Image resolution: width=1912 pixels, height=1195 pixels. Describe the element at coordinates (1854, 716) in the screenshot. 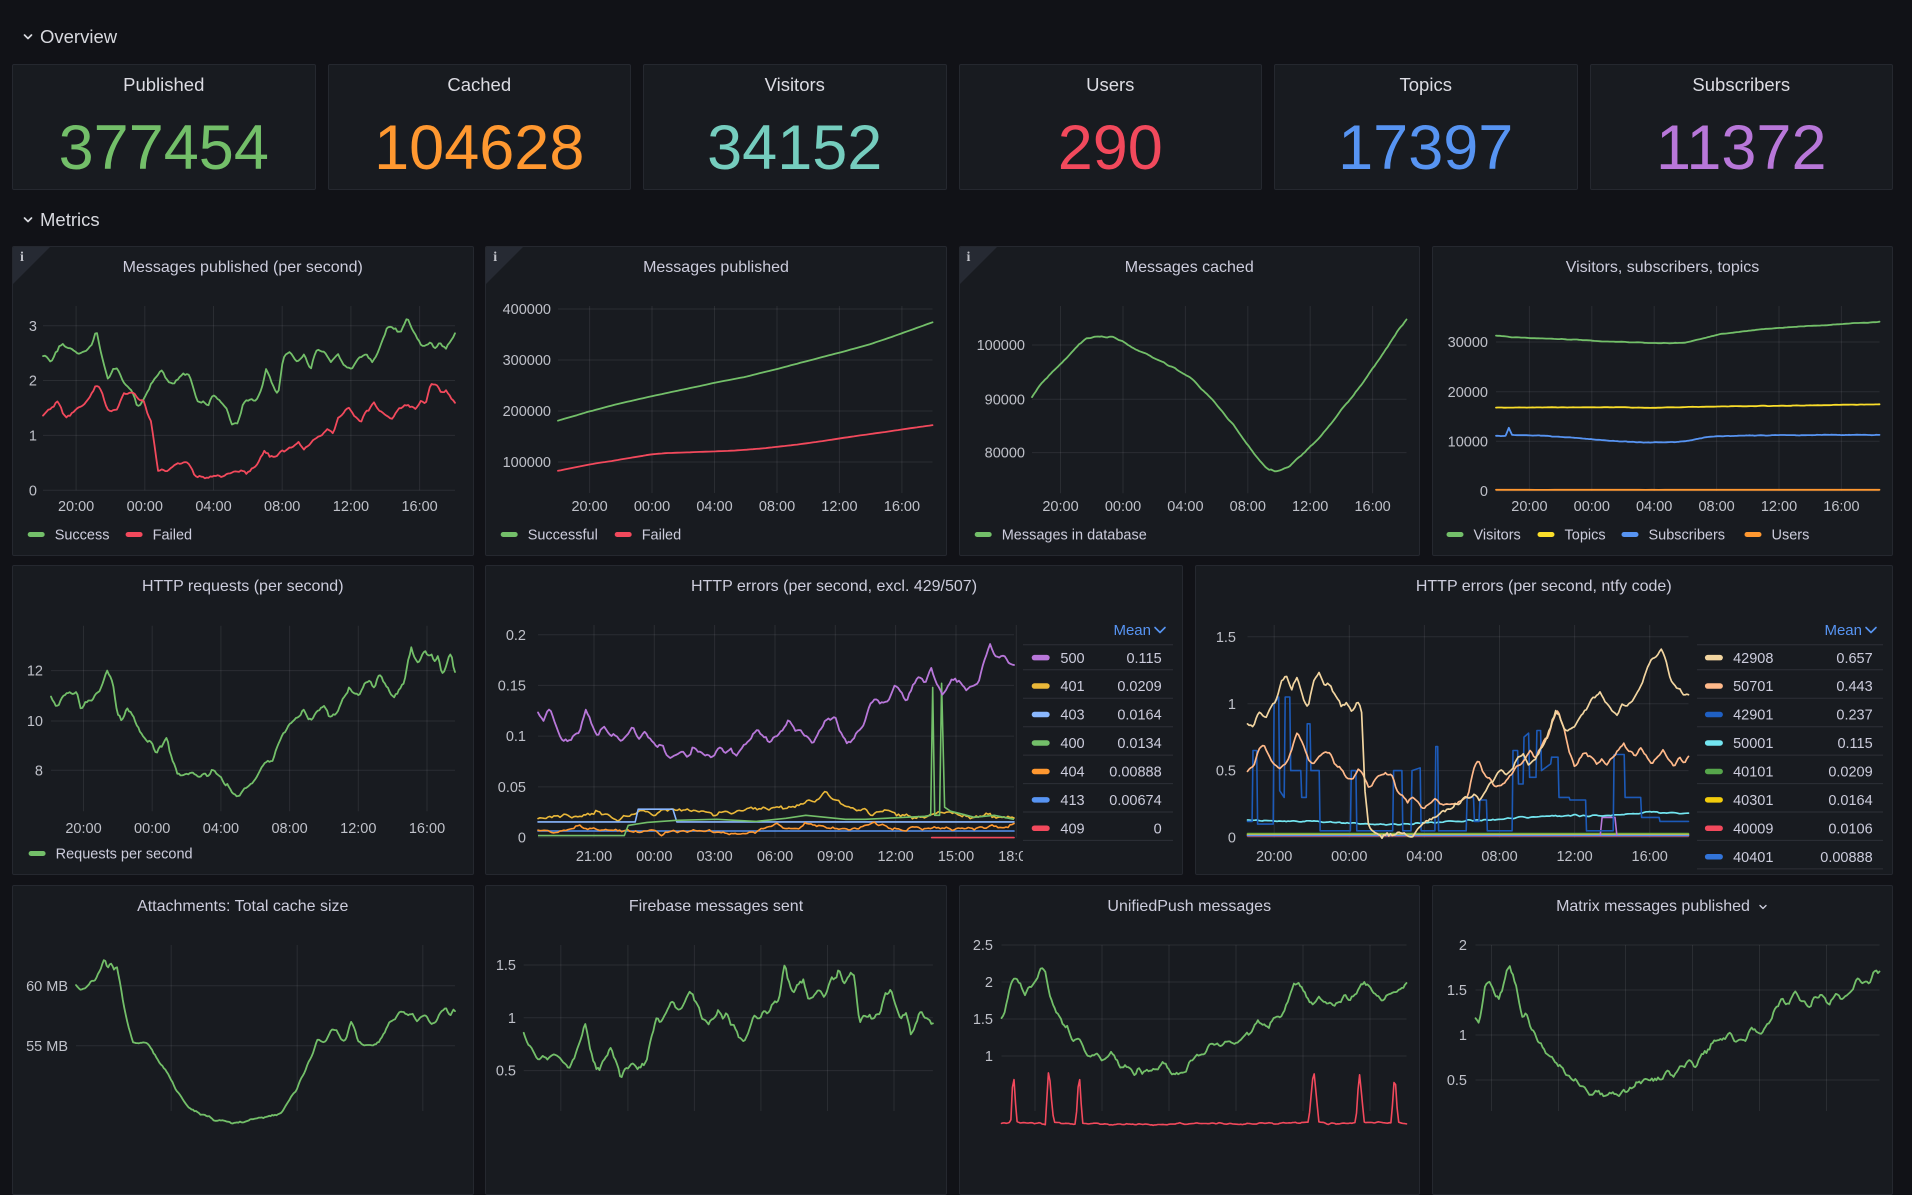

I see `svg-text: 0.237` at that location.